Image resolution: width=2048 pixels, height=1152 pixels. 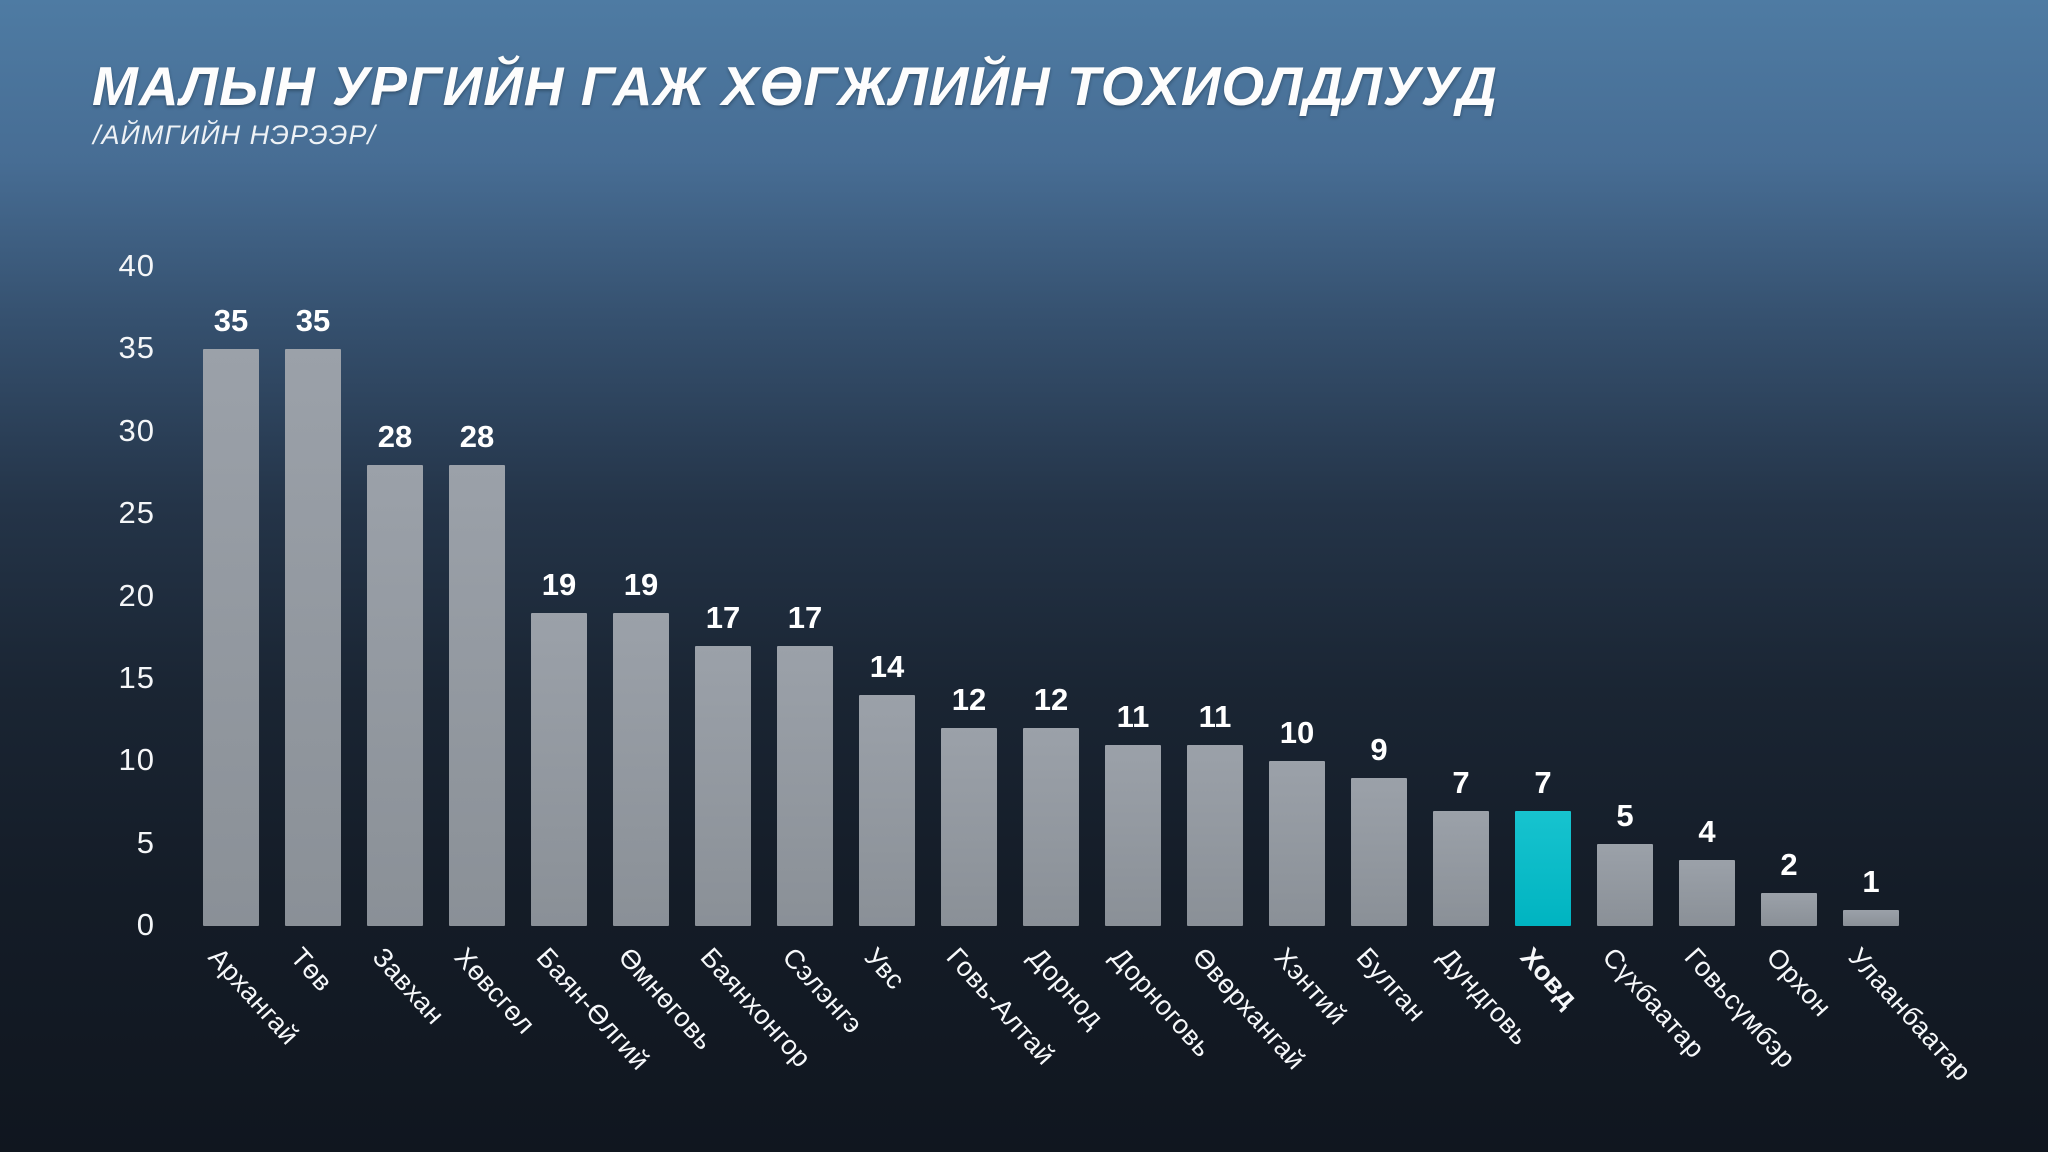 What do you see at coordinates (1549, 978) in the screenshot?
I see `x-tick-label: Ховд` at bounding box center [1549, 978].